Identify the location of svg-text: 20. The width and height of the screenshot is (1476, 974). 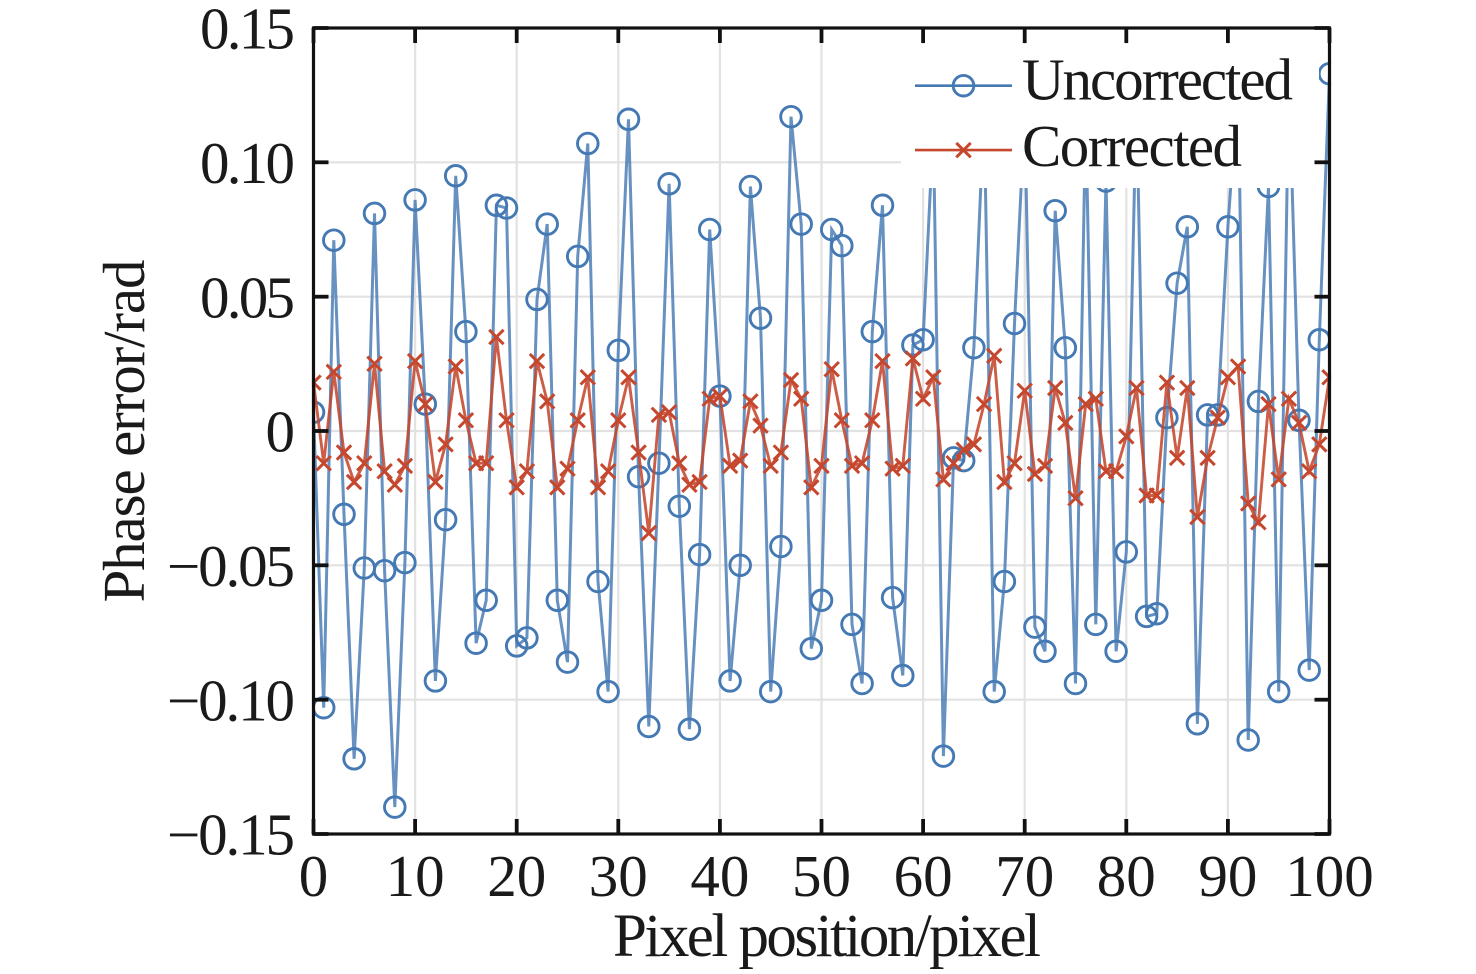
(516, 876).